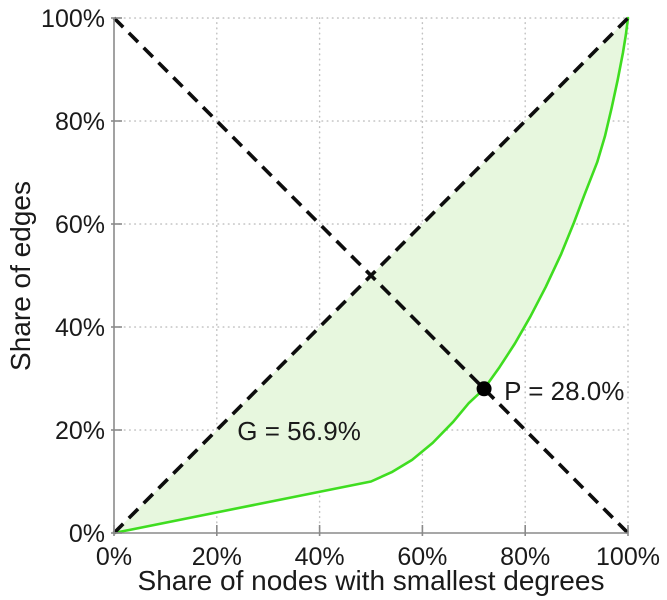  What do you see at coordinates (20, 276) in the screenshot?
I see `y-axis-title: Share of edges` at bounding box center [20, 276].